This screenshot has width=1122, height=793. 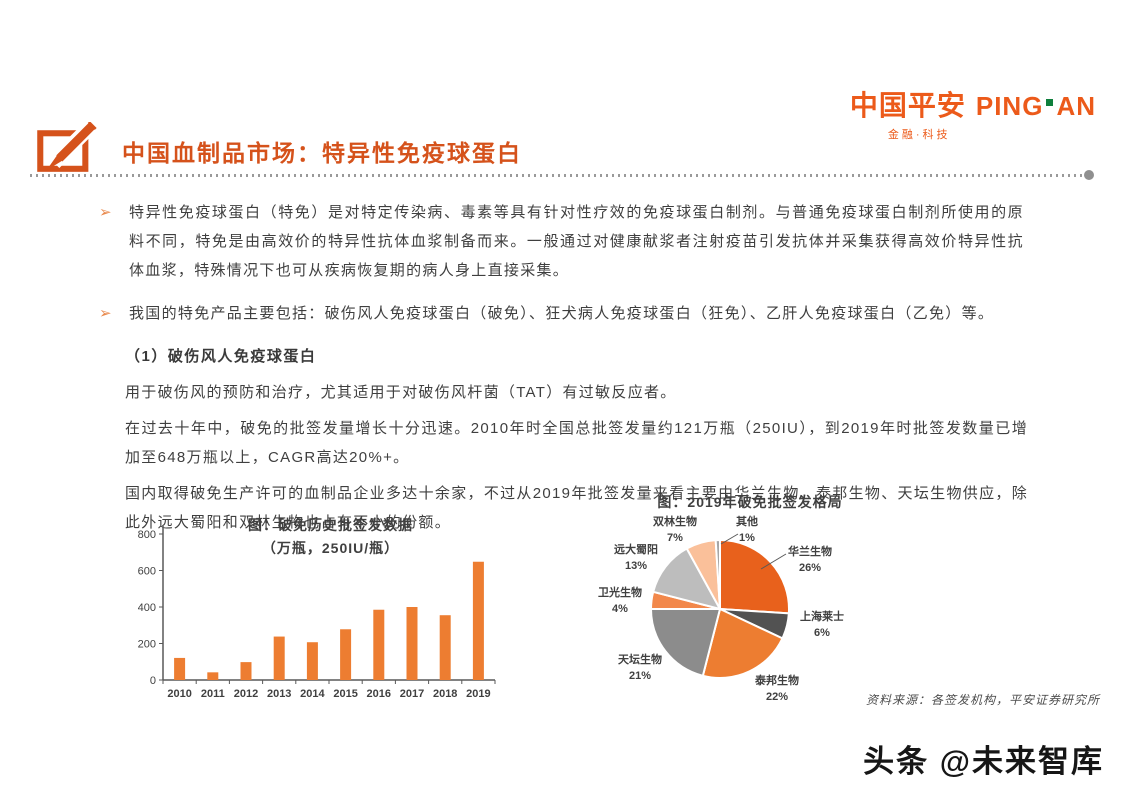 I want to click on bar-2012, so click(x=246, y=671).